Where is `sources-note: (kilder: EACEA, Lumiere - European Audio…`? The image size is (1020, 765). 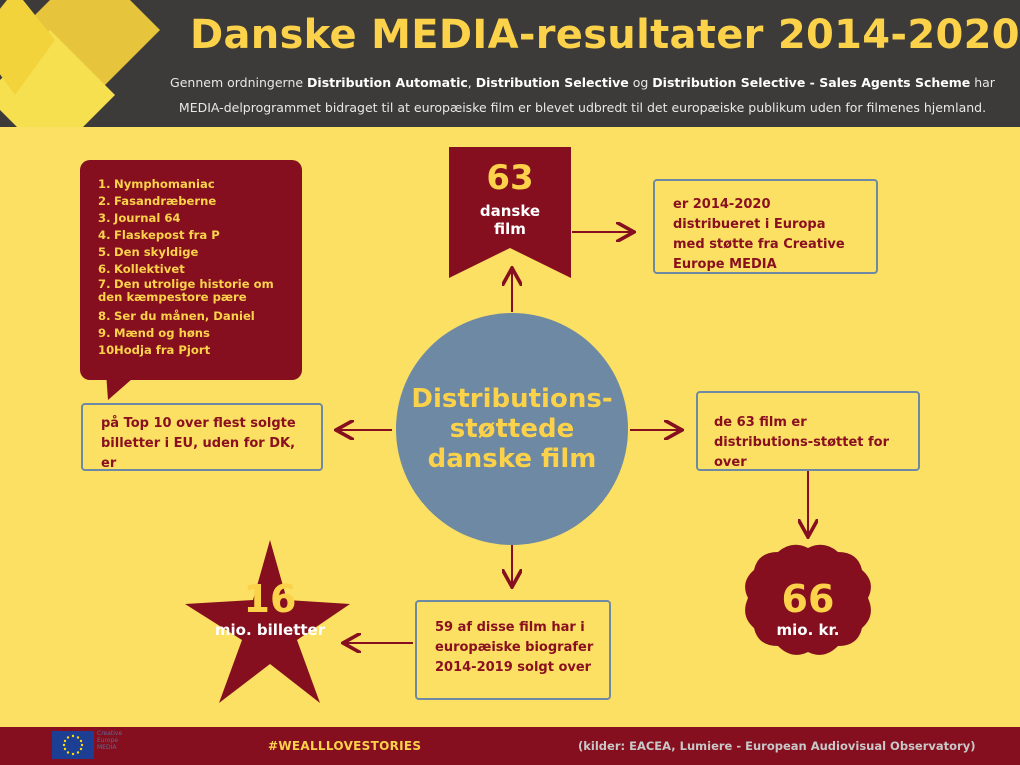
sources-note: (kilder: EACEA, Lumiere - European Audio… is located at coordinates (777, 746).